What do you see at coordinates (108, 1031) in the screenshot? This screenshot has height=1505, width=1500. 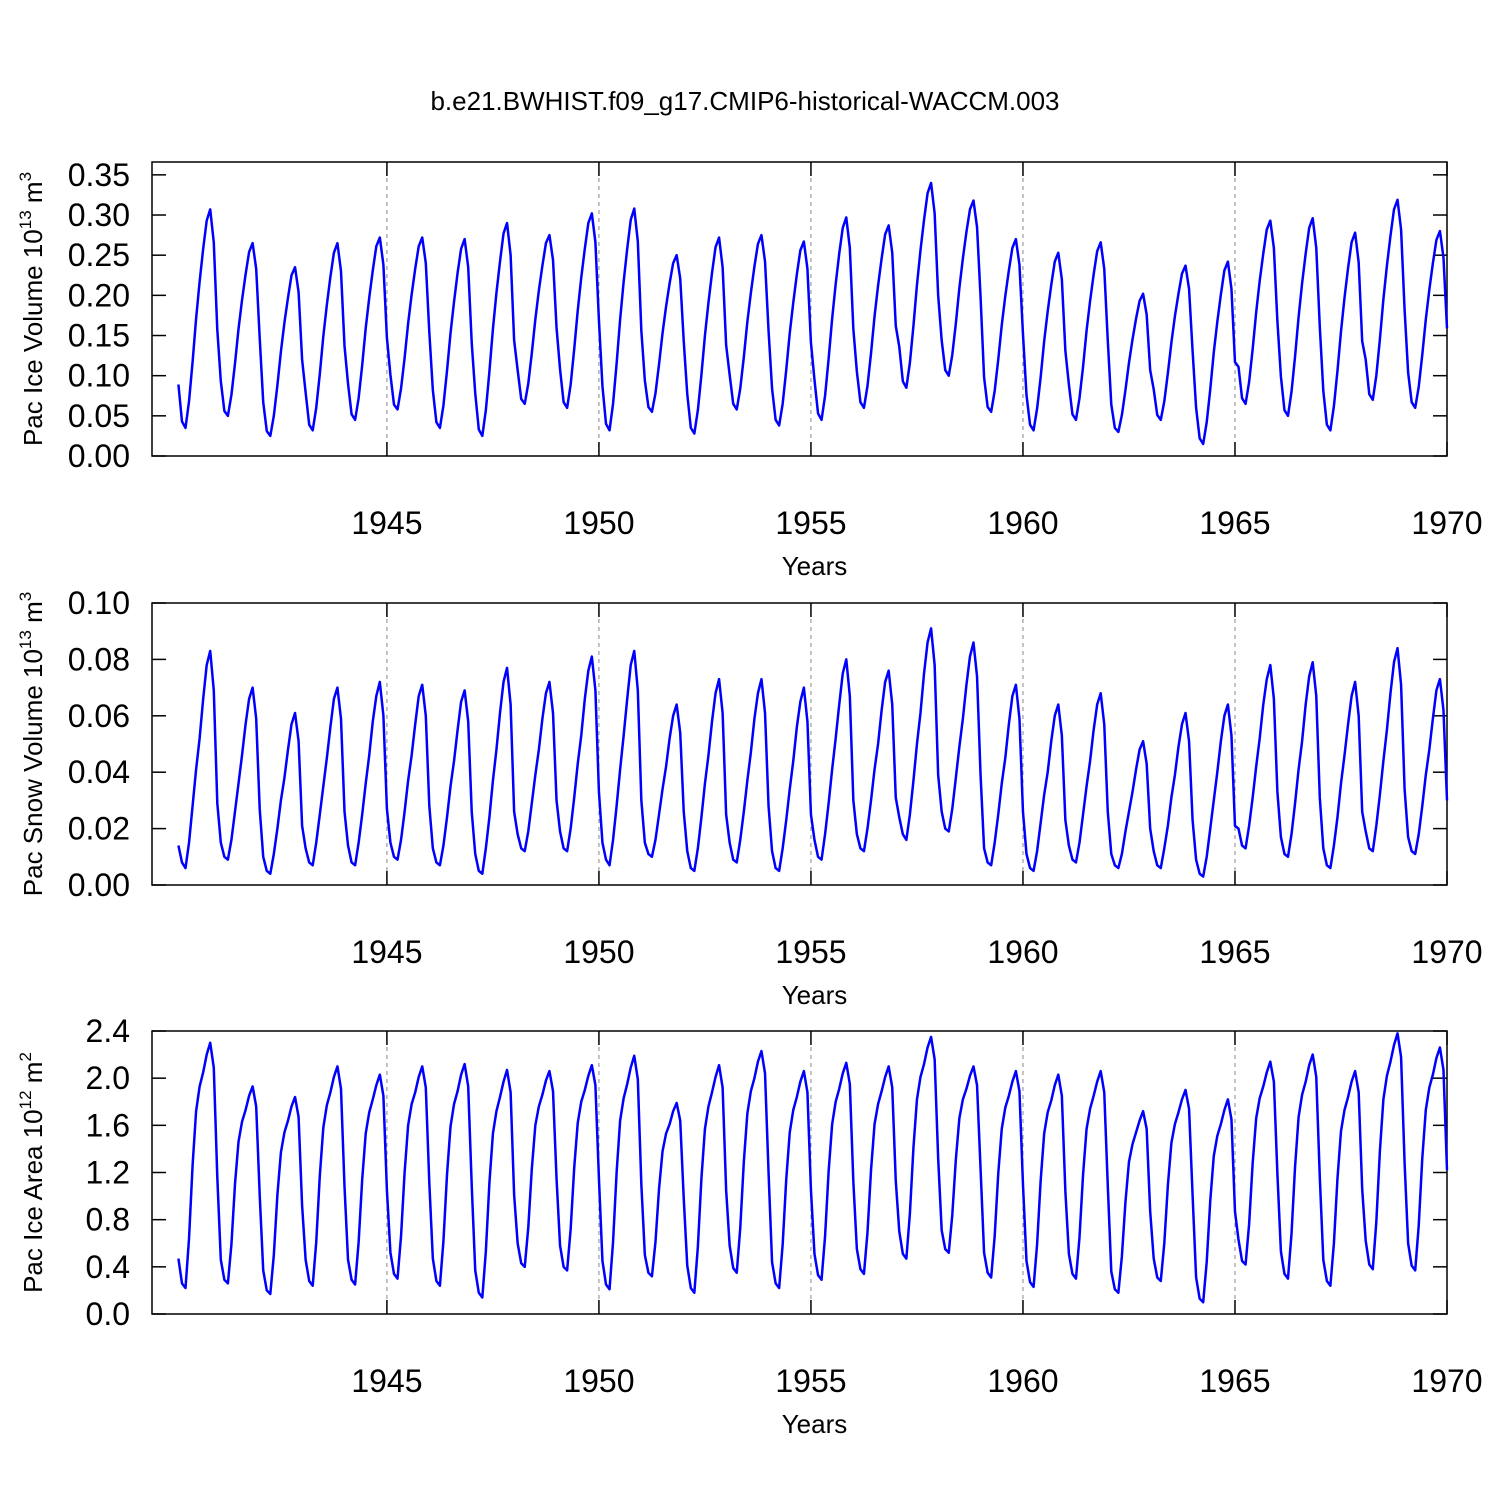 I see `y-tick-label: 2.4` at bounding box center [108, 1031].